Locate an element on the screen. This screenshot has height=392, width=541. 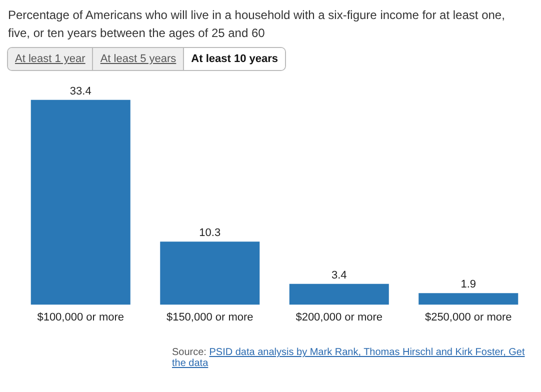
x-tick-label: $100,000 or more is located at coordinates (80, 317).